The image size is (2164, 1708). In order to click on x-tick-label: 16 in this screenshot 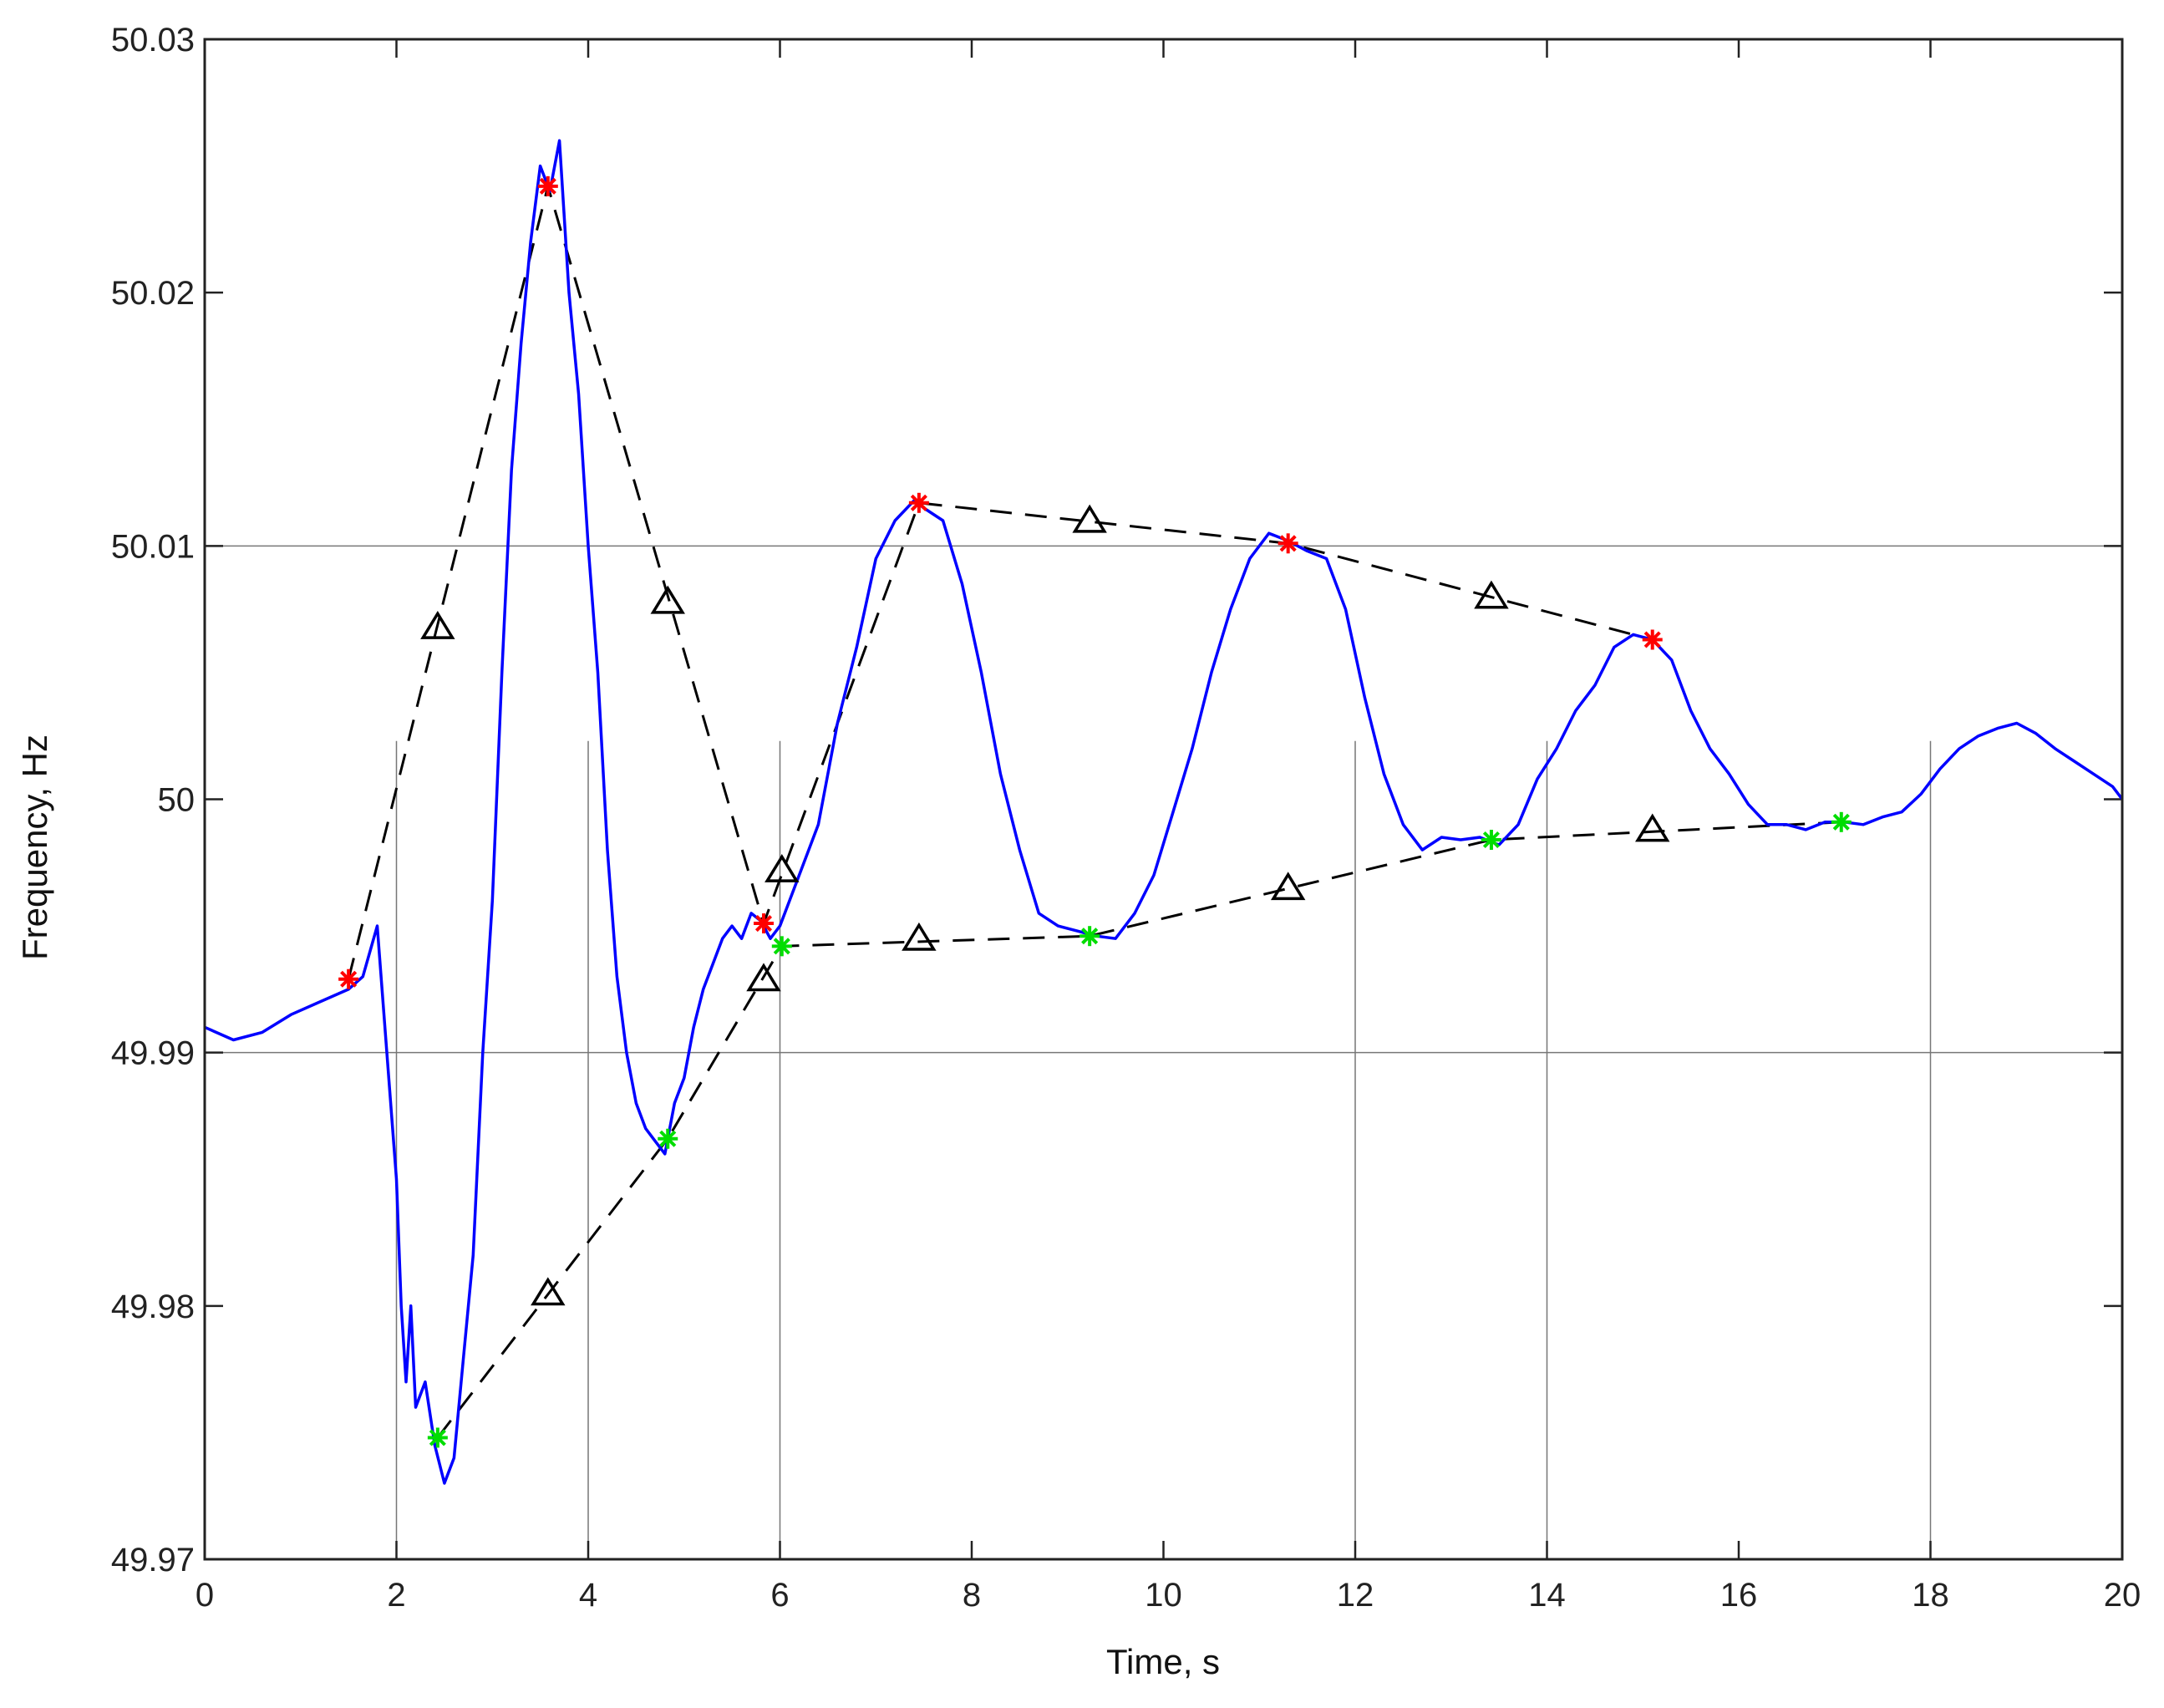, I will do `click(1739, 1595)`.